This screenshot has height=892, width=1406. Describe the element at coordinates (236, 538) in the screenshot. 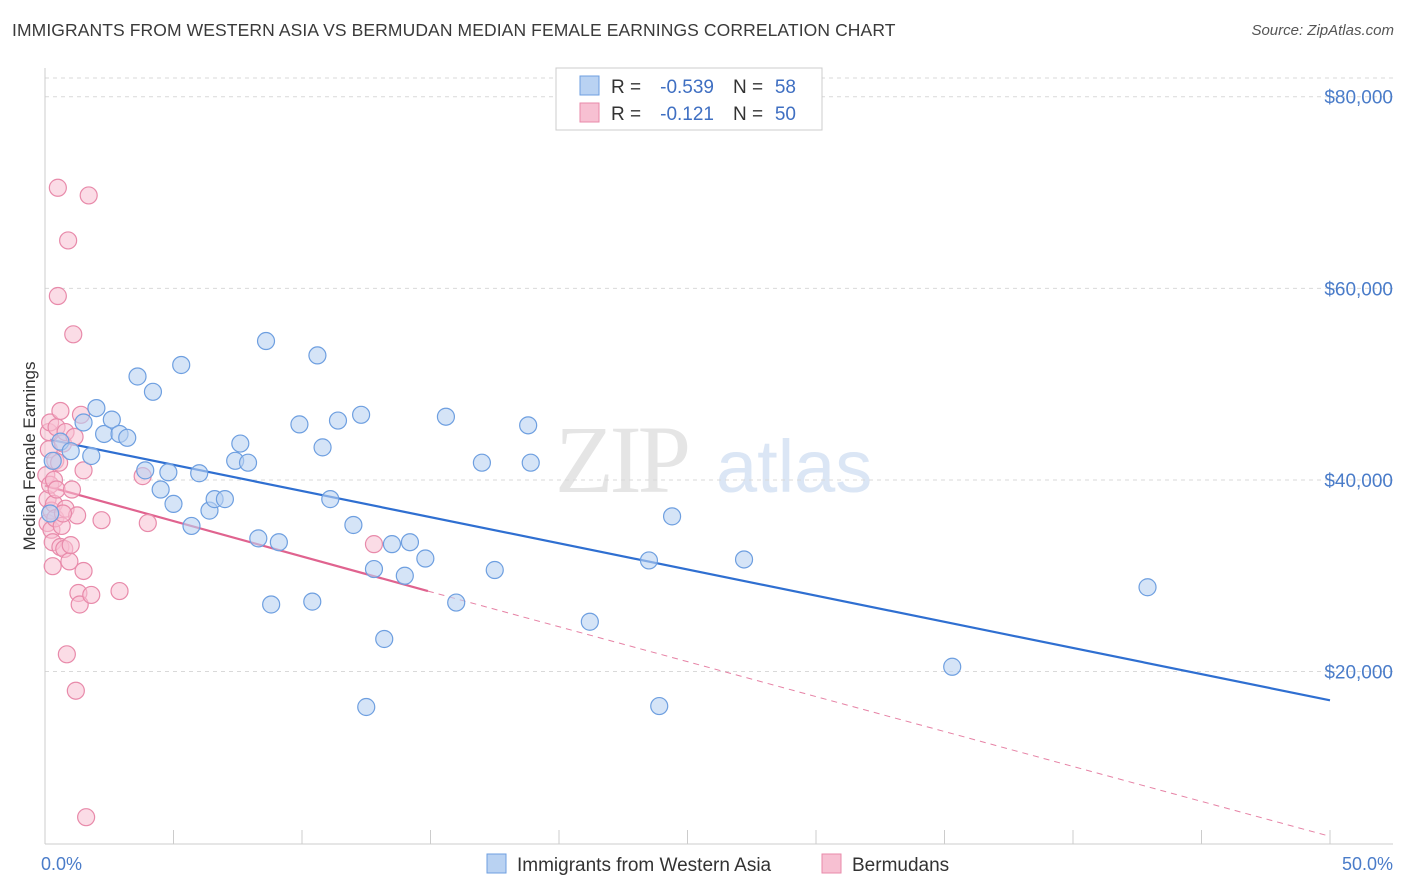

I see `trend-line-bermudans` at that location.